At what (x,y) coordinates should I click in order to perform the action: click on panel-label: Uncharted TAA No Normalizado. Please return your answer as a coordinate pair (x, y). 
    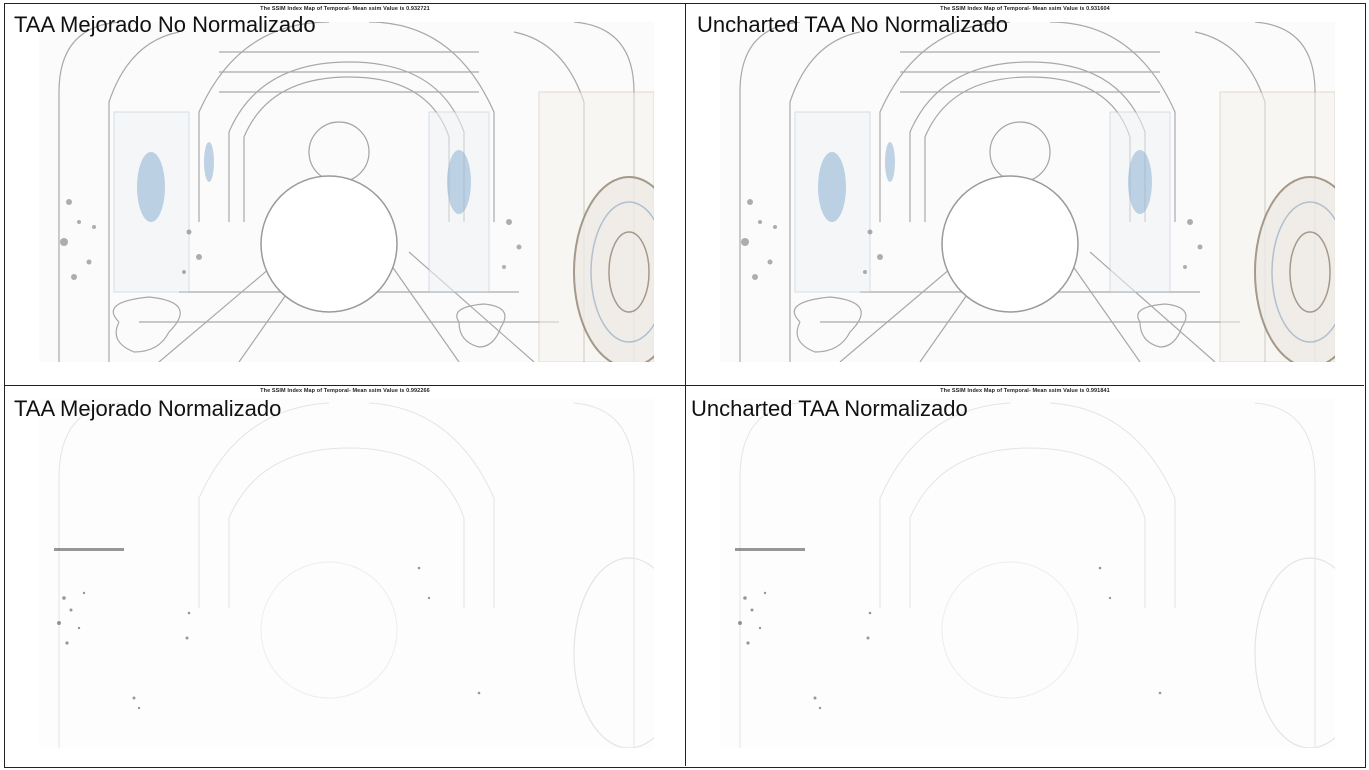
    Looking at the image, I should click on (852, 24).